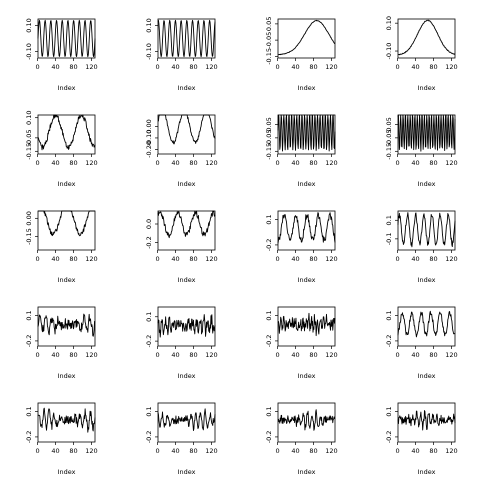  I want to click on panel-15: 0 40 80 120 -0.2 0.1 Index, so click(301, 343).